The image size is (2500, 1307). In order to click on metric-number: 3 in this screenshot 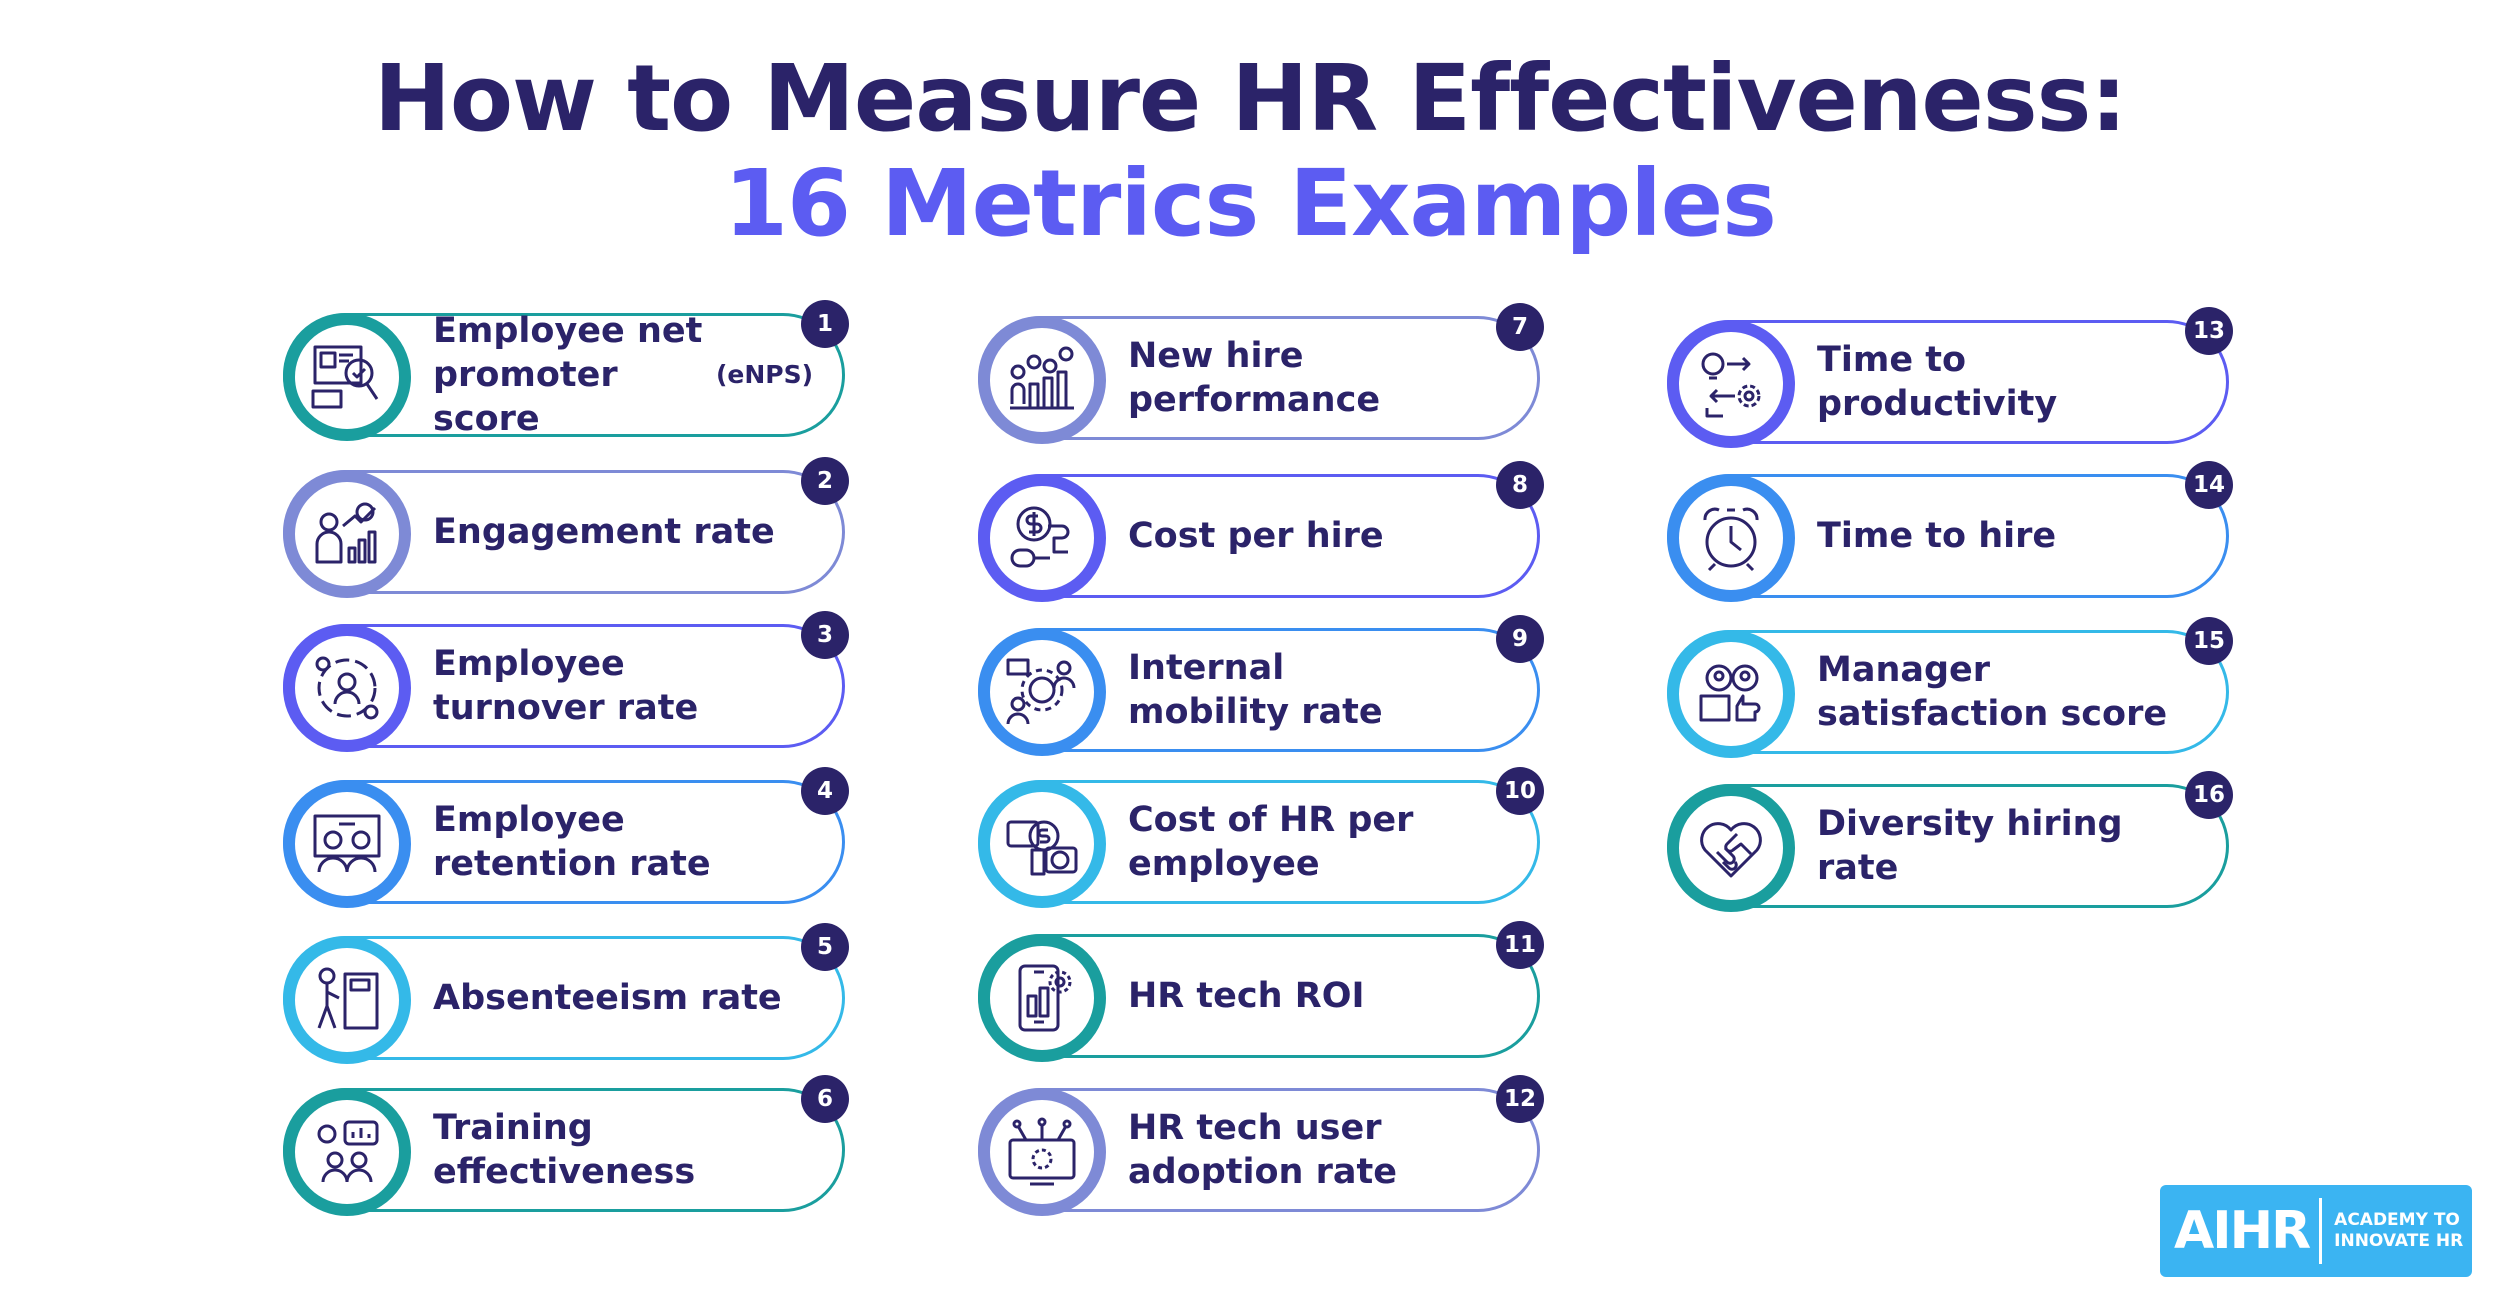, I will do `click(825, 635)`.